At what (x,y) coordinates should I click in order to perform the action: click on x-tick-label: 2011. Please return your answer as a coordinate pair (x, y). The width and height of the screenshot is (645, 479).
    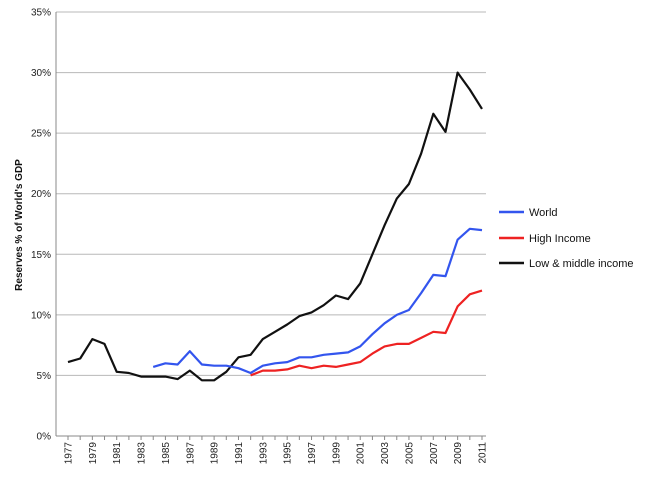
    Looking at the image, I should click on (483, 453).